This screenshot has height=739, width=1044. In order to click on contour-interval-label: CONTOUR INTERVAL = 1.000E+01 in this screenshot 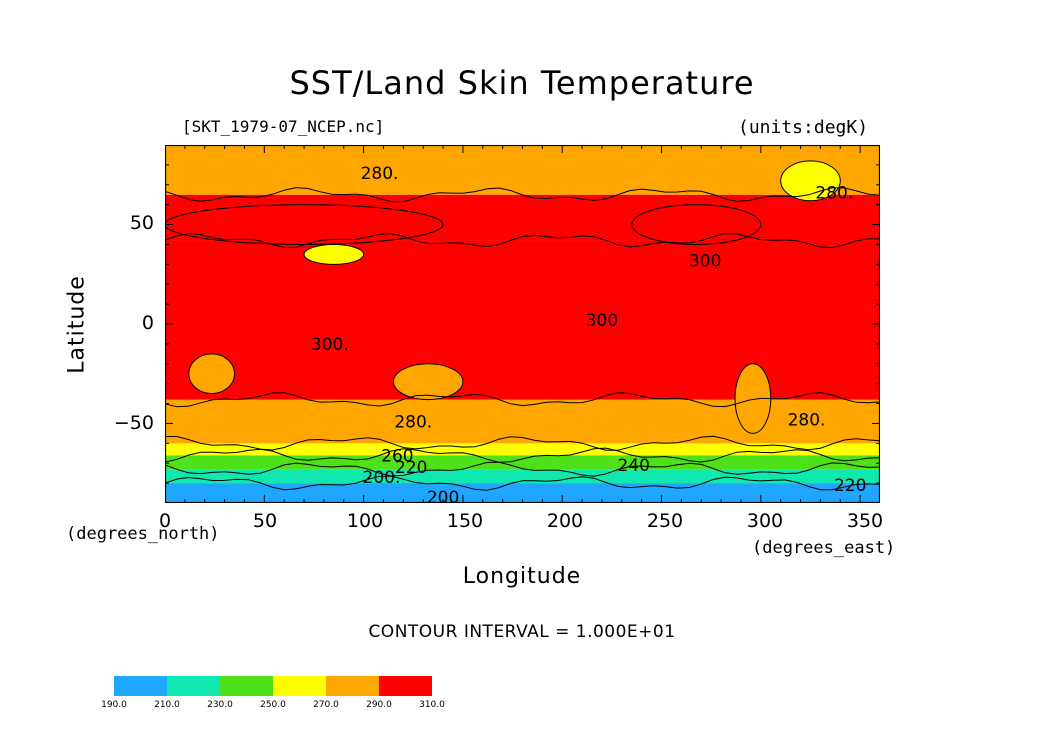, I will do `click(522, 632)`.